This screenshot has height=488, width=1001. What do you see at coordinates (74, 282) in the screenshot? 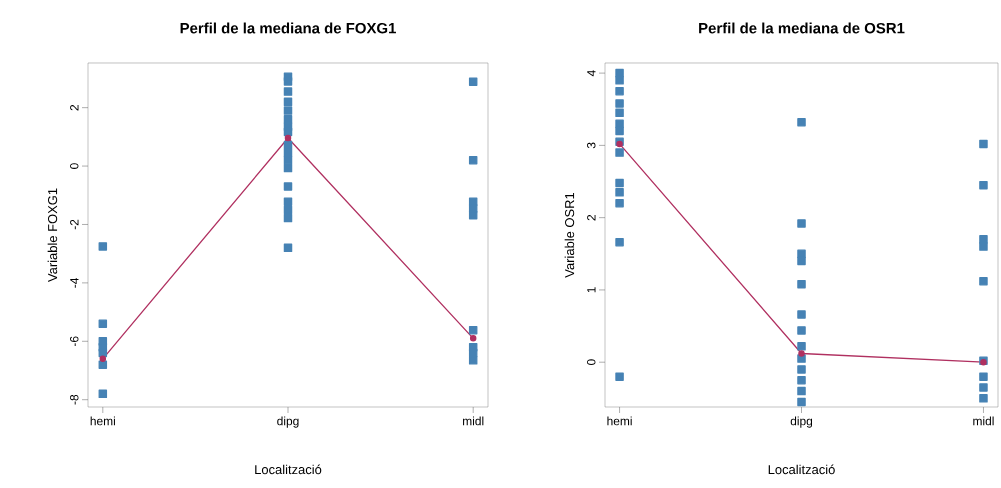
I see `y-tick-label: -4` at bounding box center [74, 282].